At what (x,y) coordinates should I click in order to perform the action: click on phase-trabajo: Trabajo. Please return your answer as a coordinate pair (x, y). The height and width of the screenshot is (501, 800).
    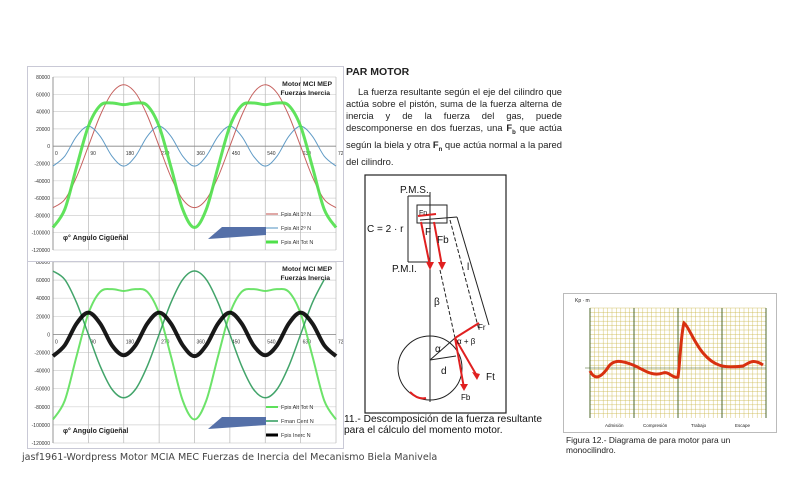
    Looking at the image, I should click on (699, 425).